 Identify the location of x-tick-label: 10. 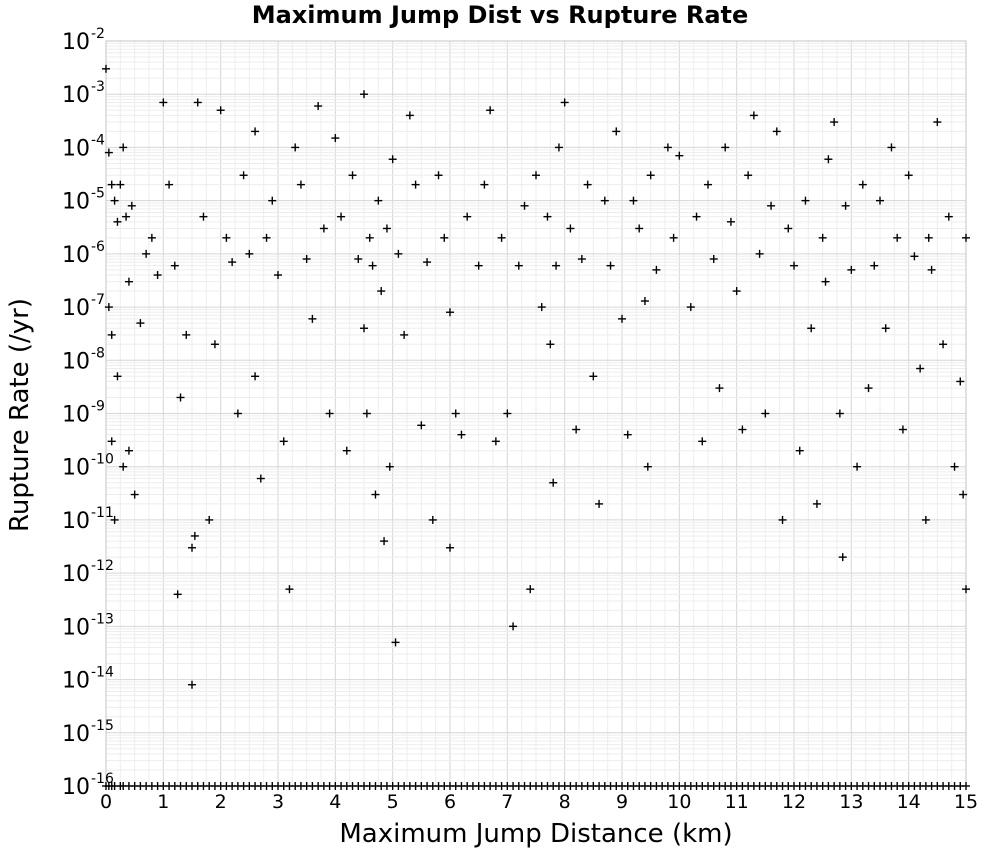
(679, 802).